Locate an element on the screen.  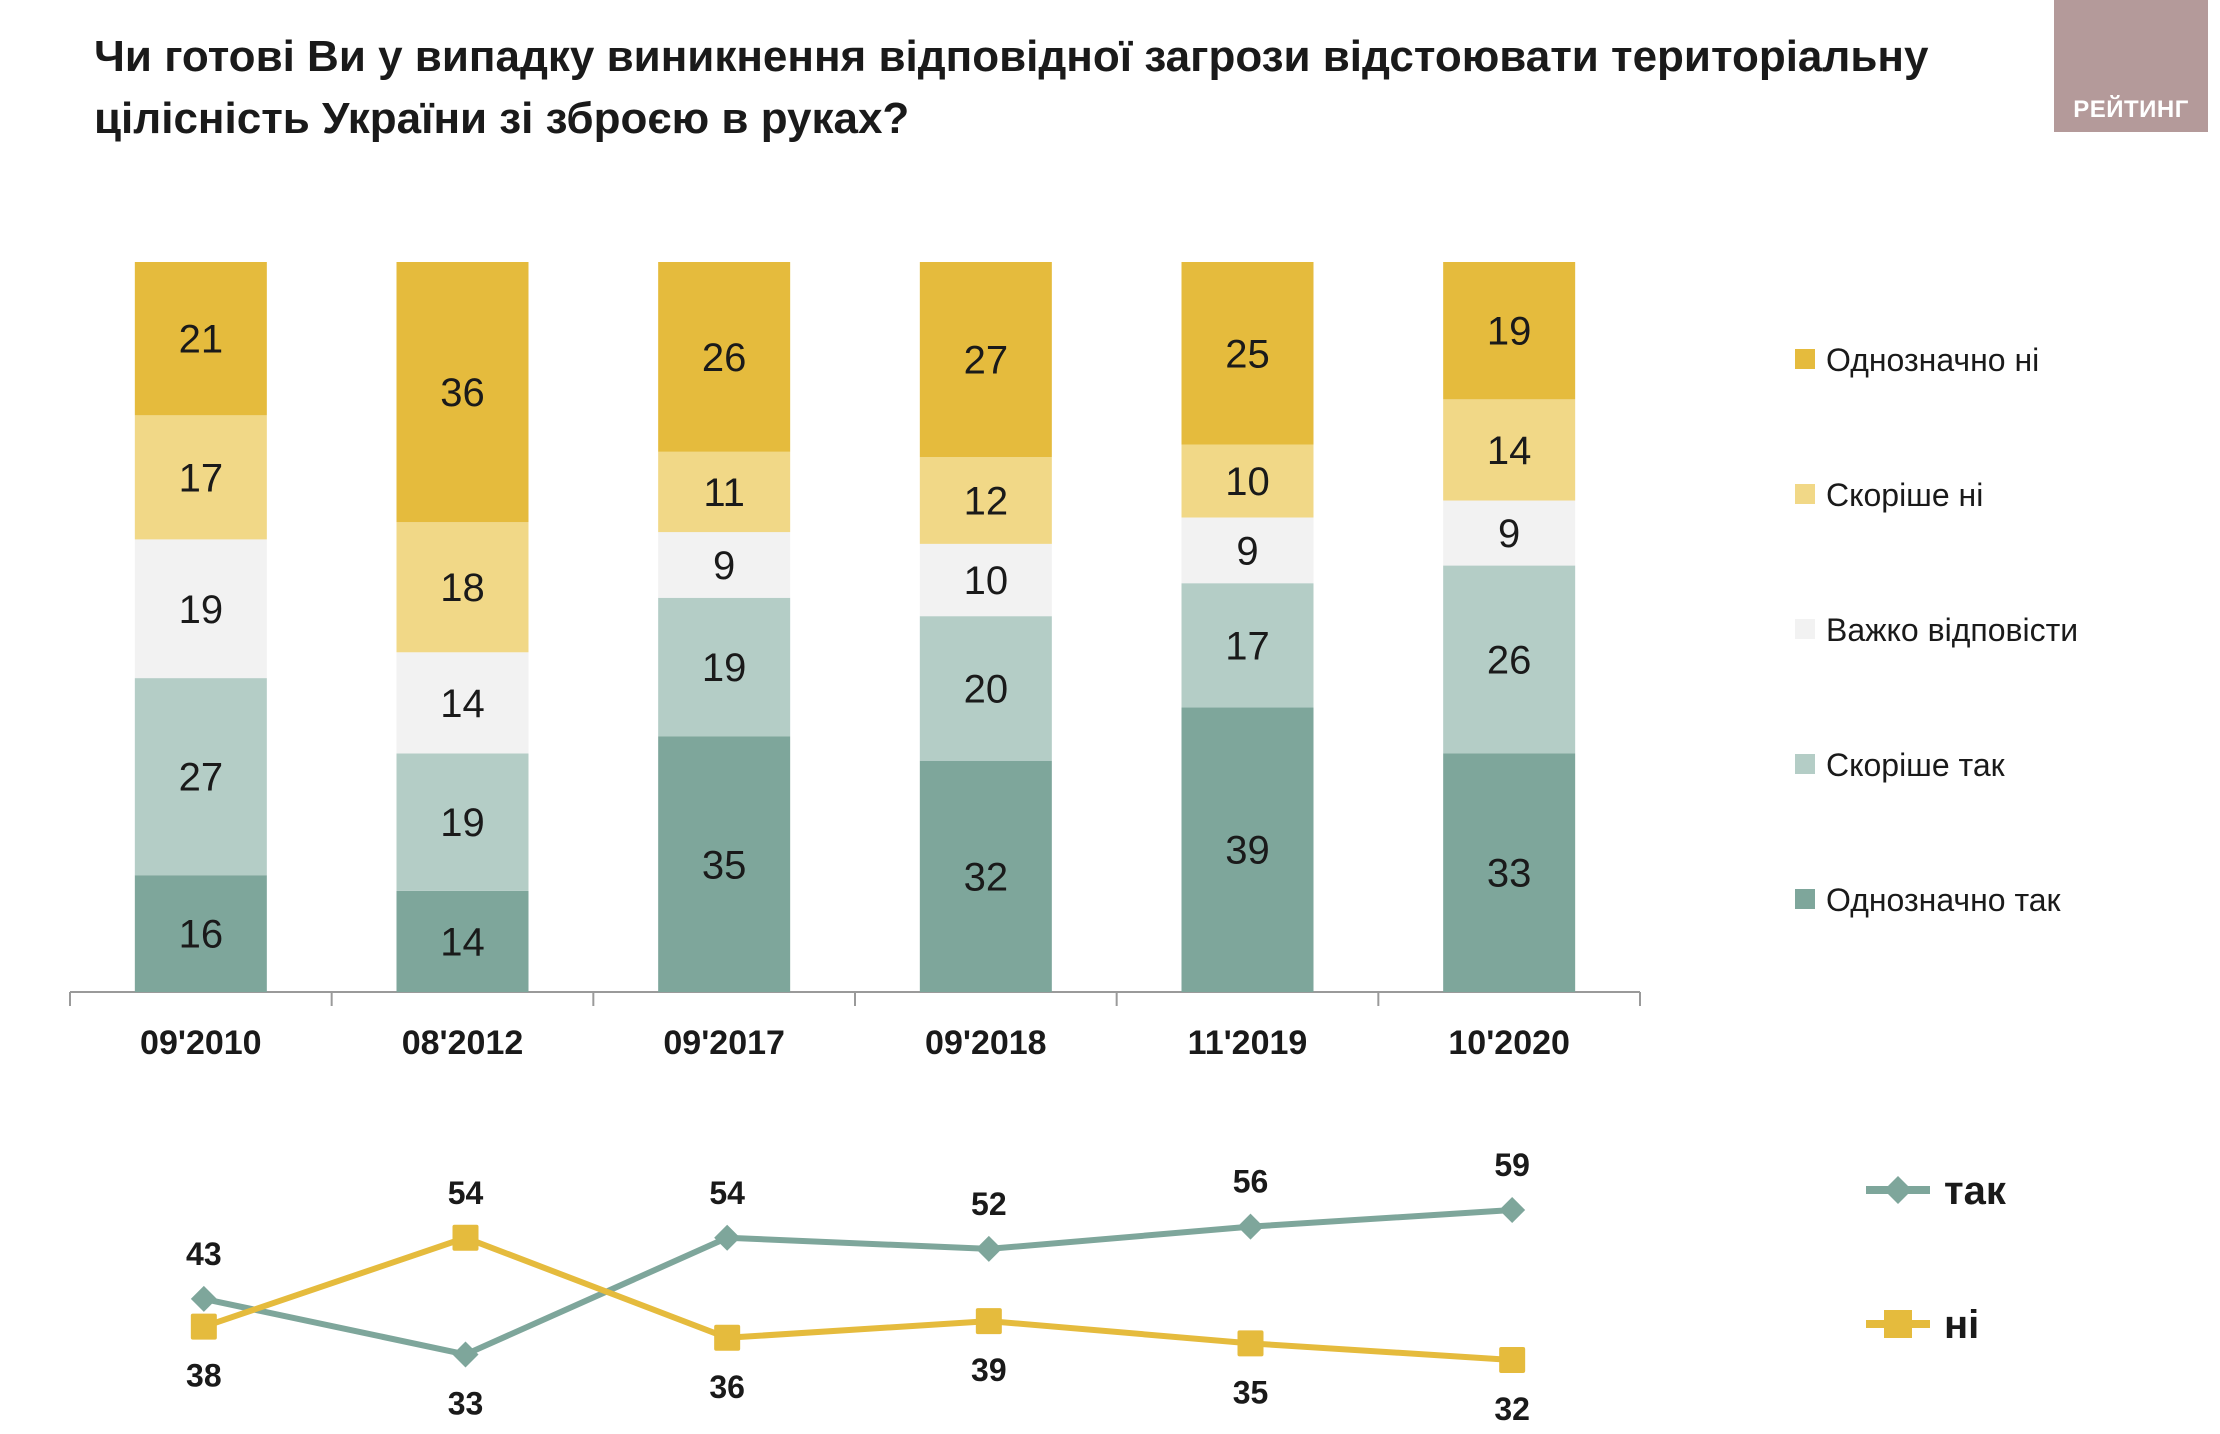
legend-label: Однозначно так is located at coordinates (1944, 900).